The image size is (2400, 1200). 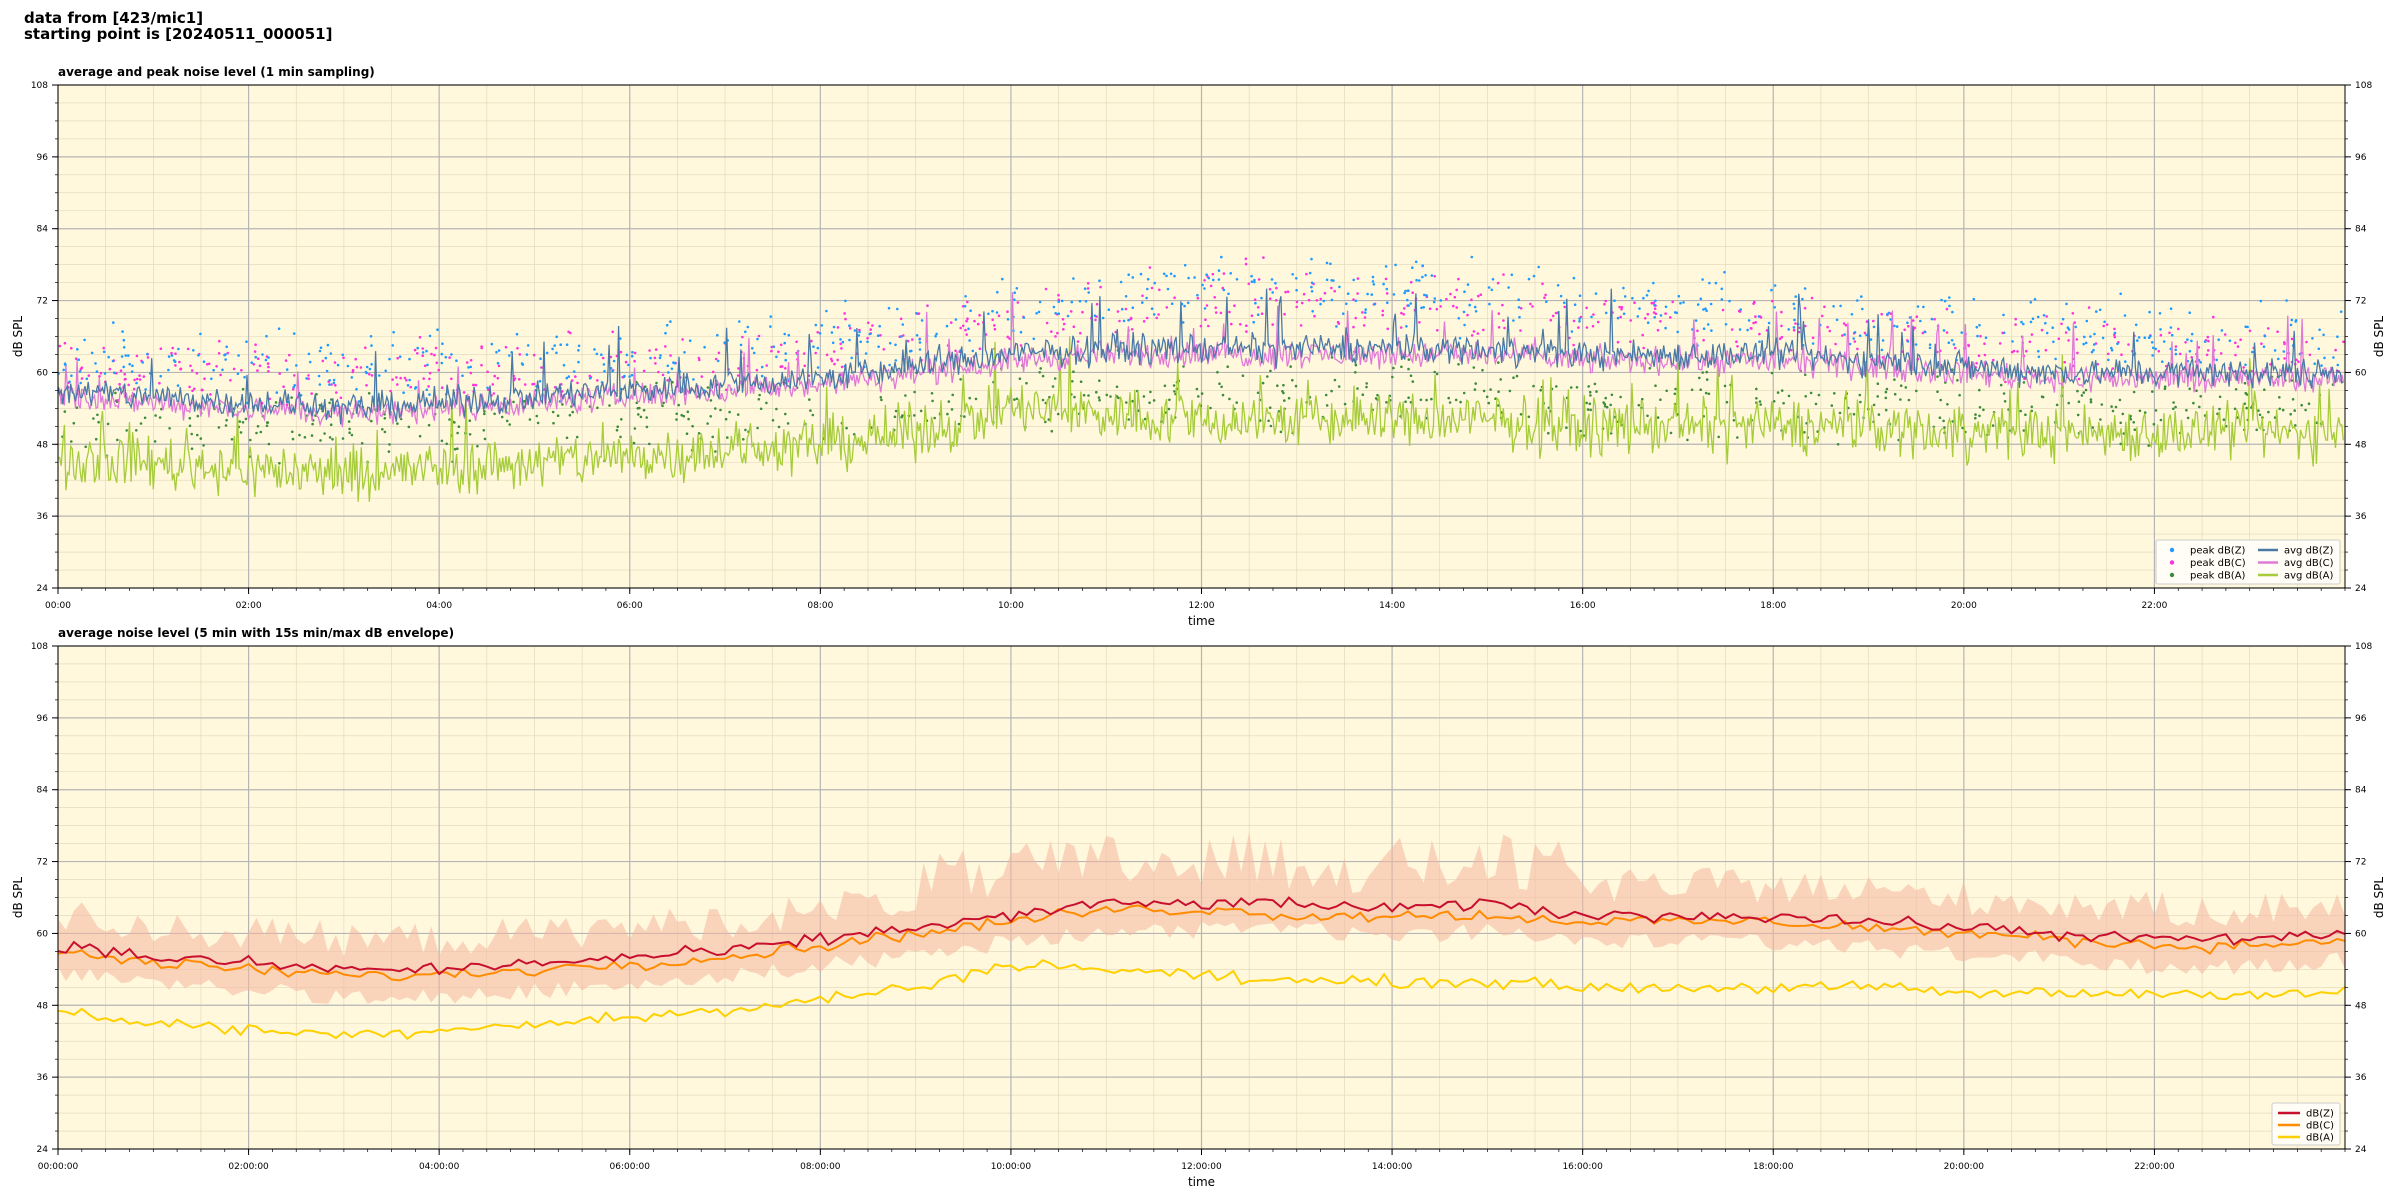 What do you see at coordinates (1201, 1167) in the screenshot?
I see `x-tick-label: 12:00:00` at bounding box center [1201, 1167].